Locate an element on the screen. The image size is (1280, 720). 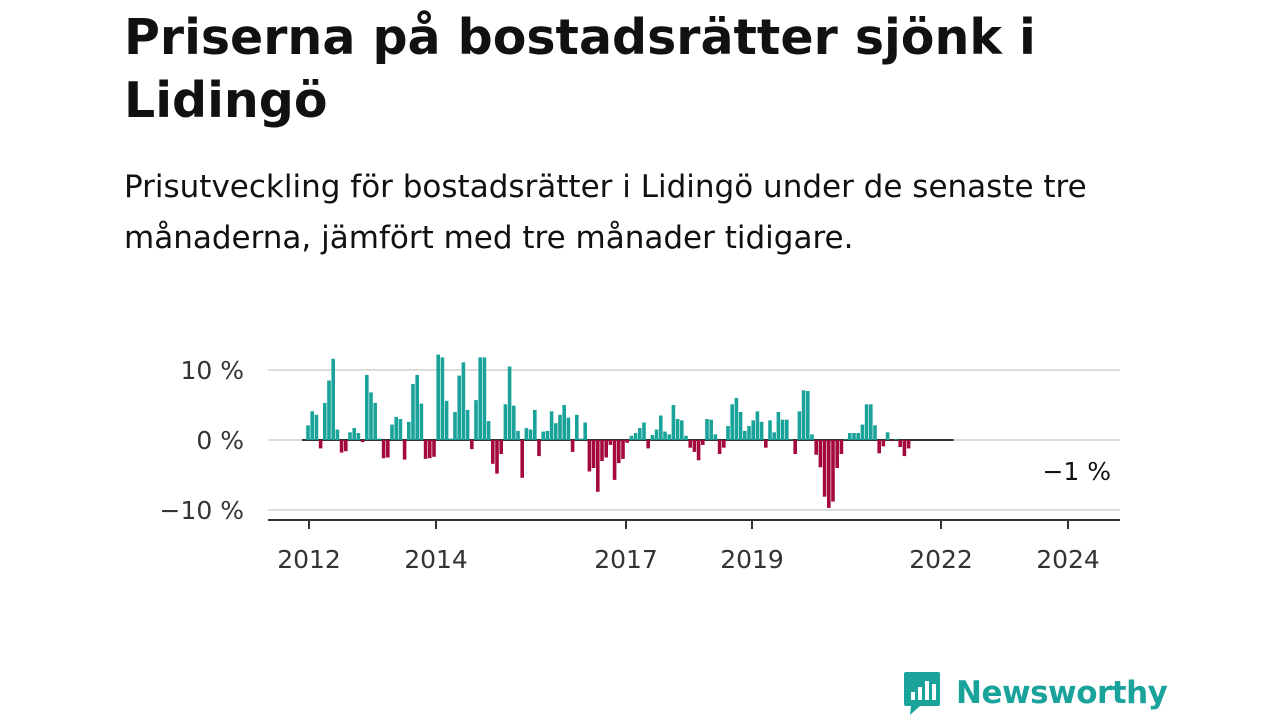
newsworthy-brand: Newsworthy is located at coordinates (1035, 693).